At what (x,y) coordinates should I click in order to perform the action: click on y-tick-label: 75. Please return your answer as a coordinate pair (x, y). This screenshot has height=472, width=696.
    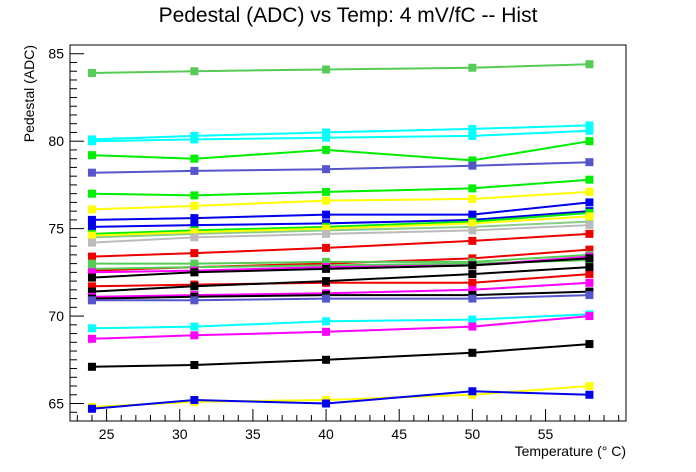
    Looking at the image, I should click on (56, 229).